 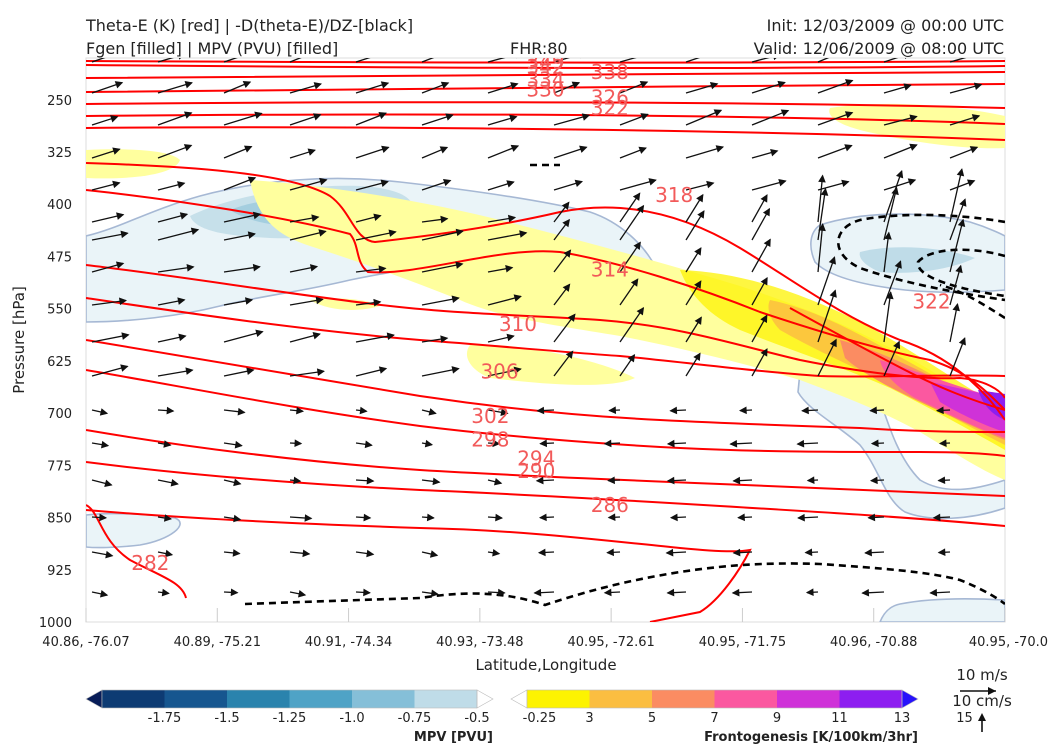 What do you see at coordinates (873, 642) in the screenshot?
I see `x-tick-label: 40.96, -70.88` at bounding box center [873, 642].